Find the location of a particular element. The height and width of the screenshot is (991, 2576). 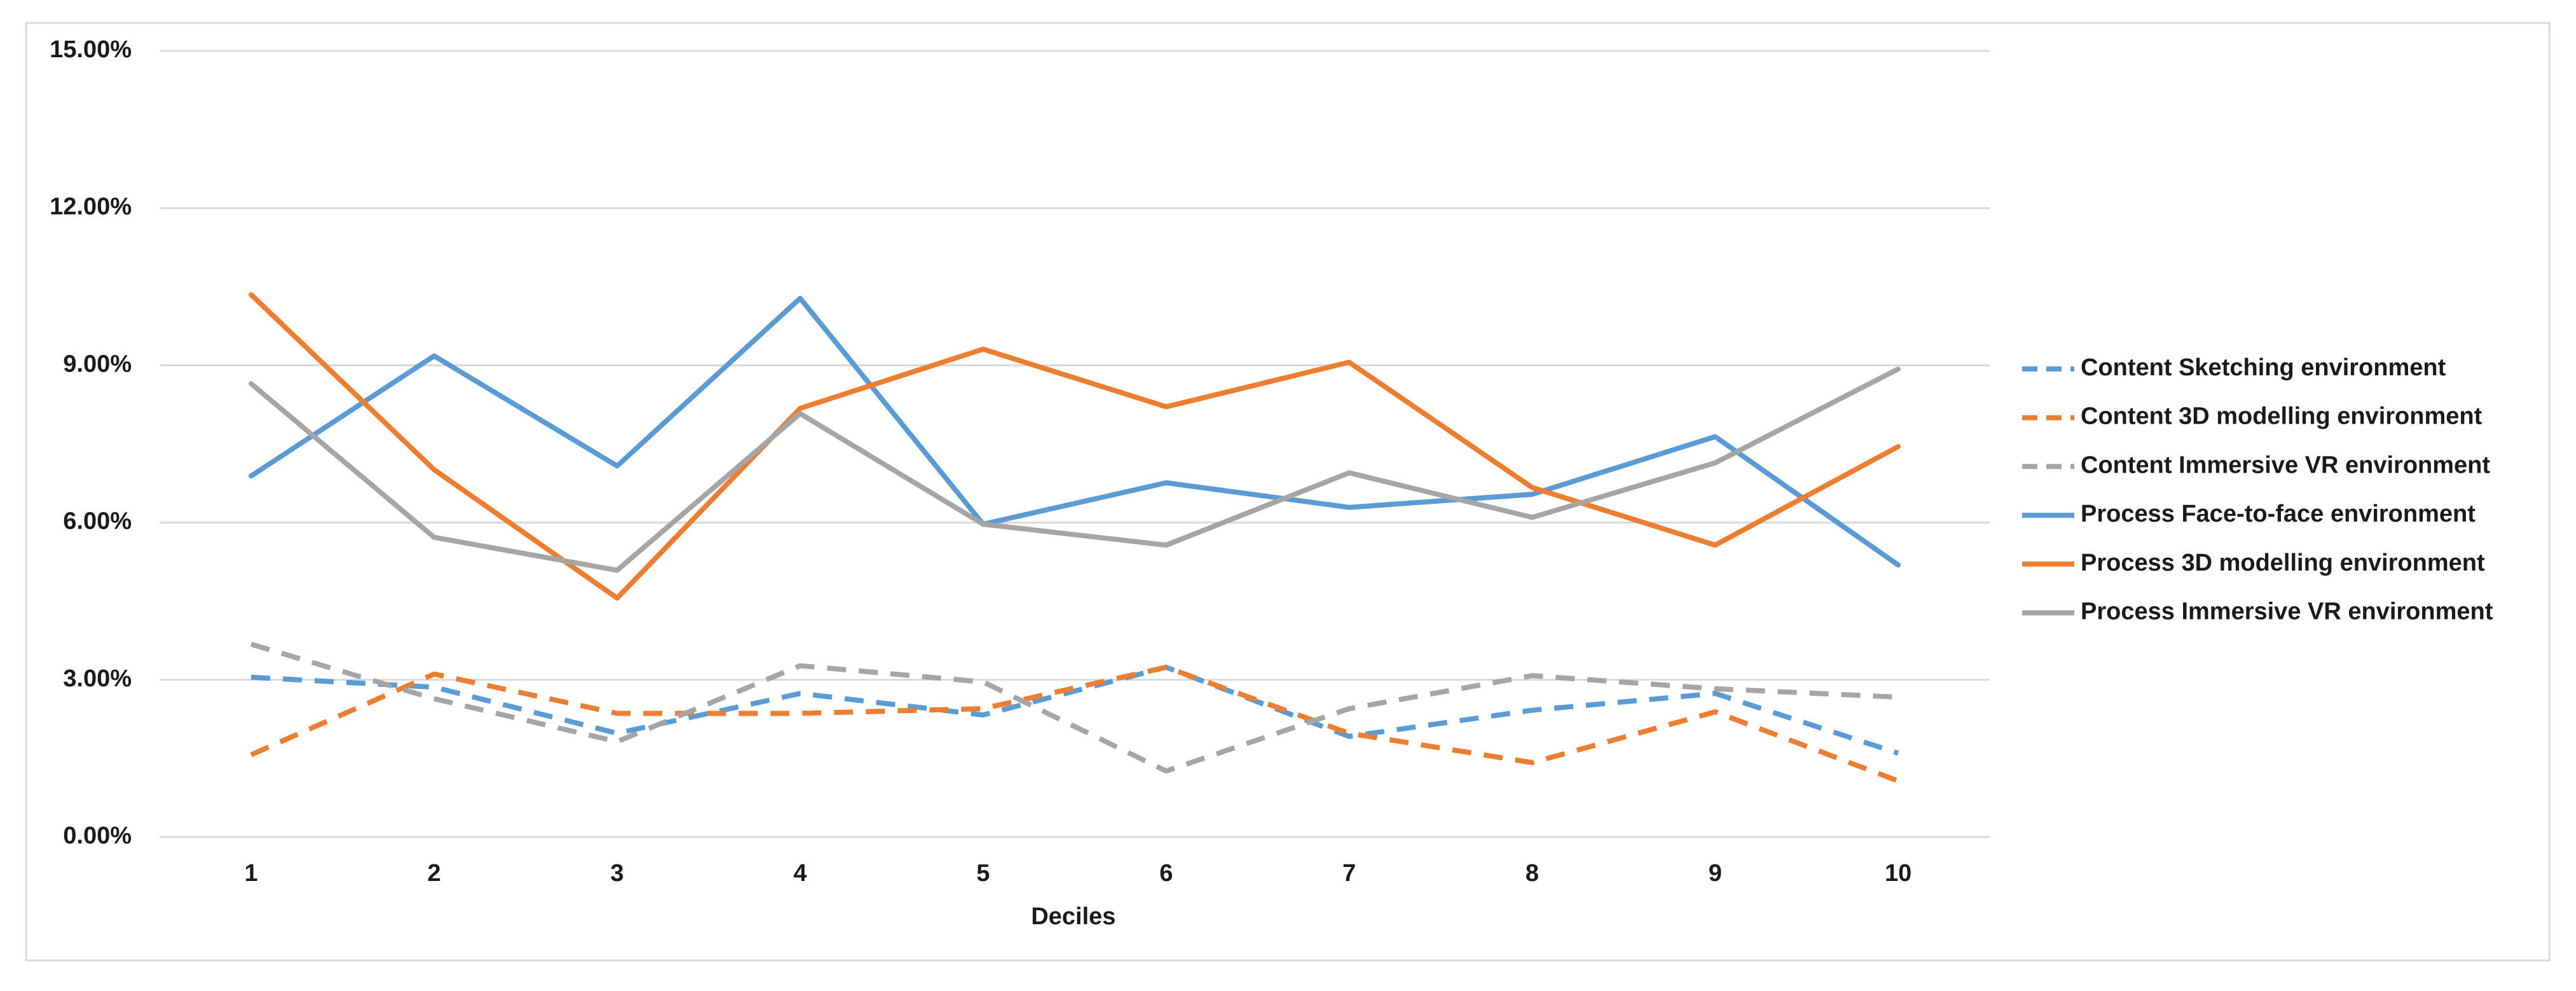

y-tick-label: 9.00% is located at coordinates (97, 363).